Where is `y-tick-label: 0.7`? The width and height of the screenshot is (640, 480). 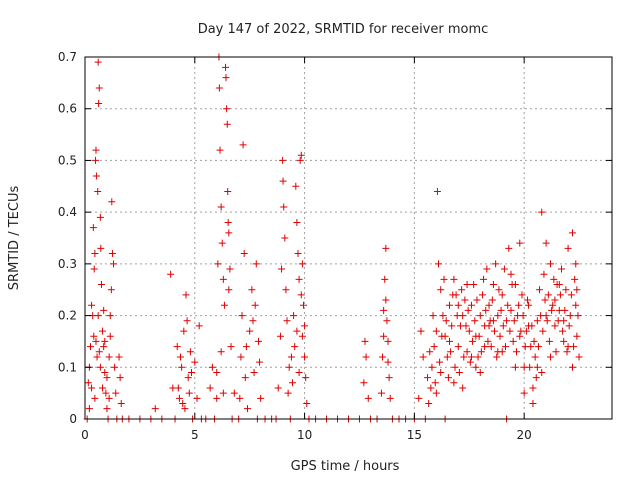 y-tick-label: 0.7 is located at coordinates (67, 57).